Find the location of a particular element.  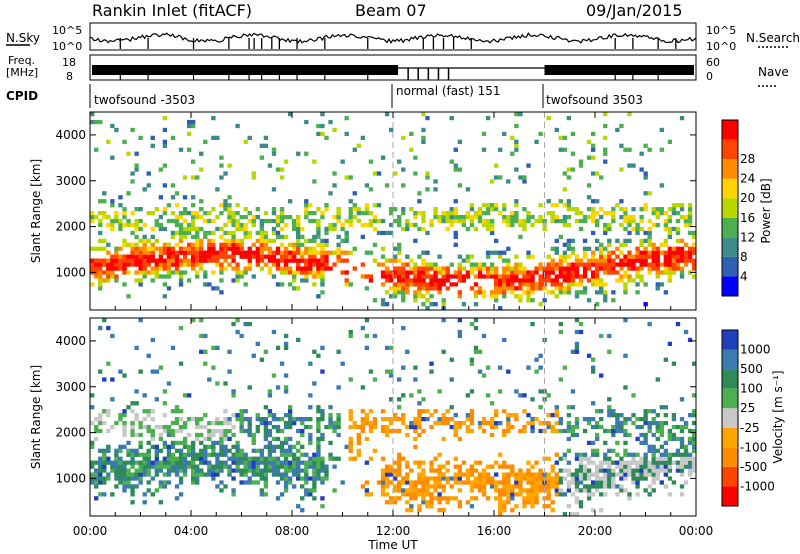

power-colorbar-frame is located at coordinates (730, 208).